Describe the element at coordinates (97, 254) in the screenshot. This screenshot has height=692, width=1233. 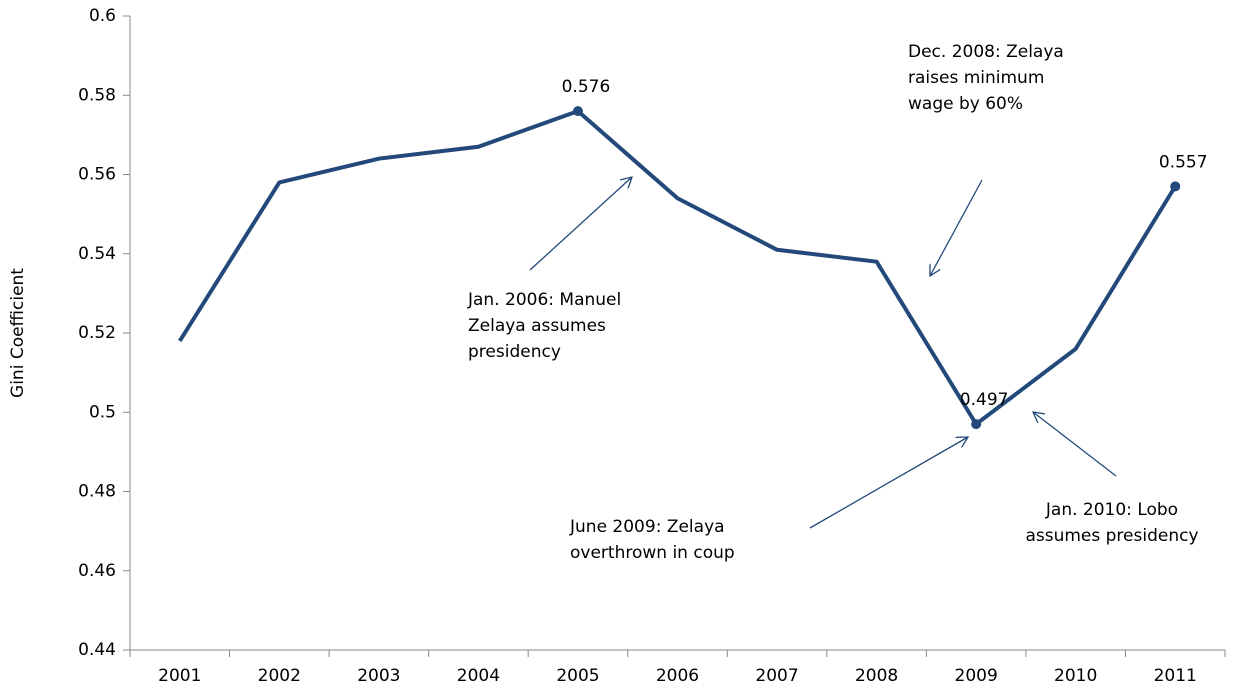
I see `y-tick-label: 0.54` at that location.